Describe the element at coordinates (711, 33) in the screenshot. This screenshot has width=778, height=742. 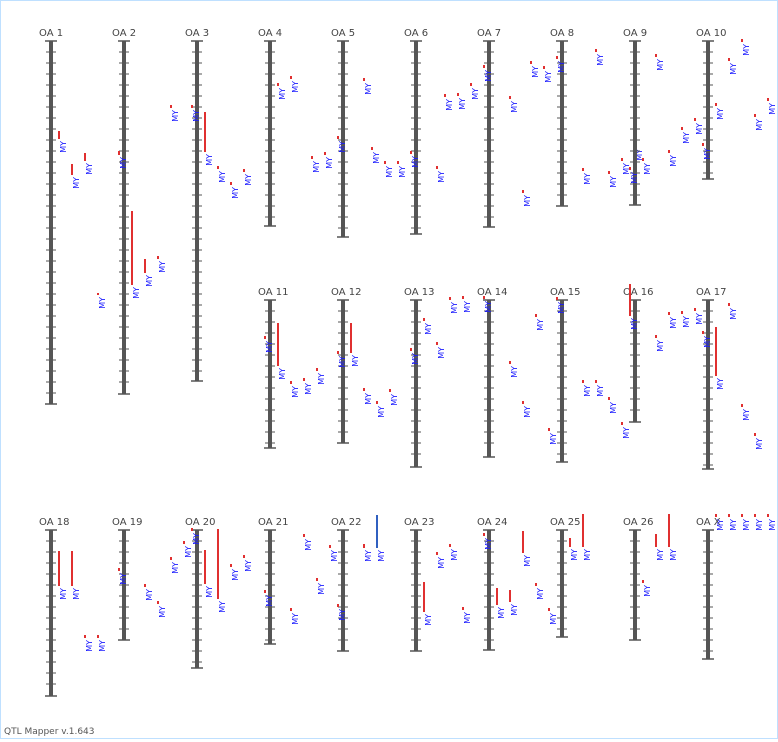
I see `chromosome-label: OA 10` at that location.